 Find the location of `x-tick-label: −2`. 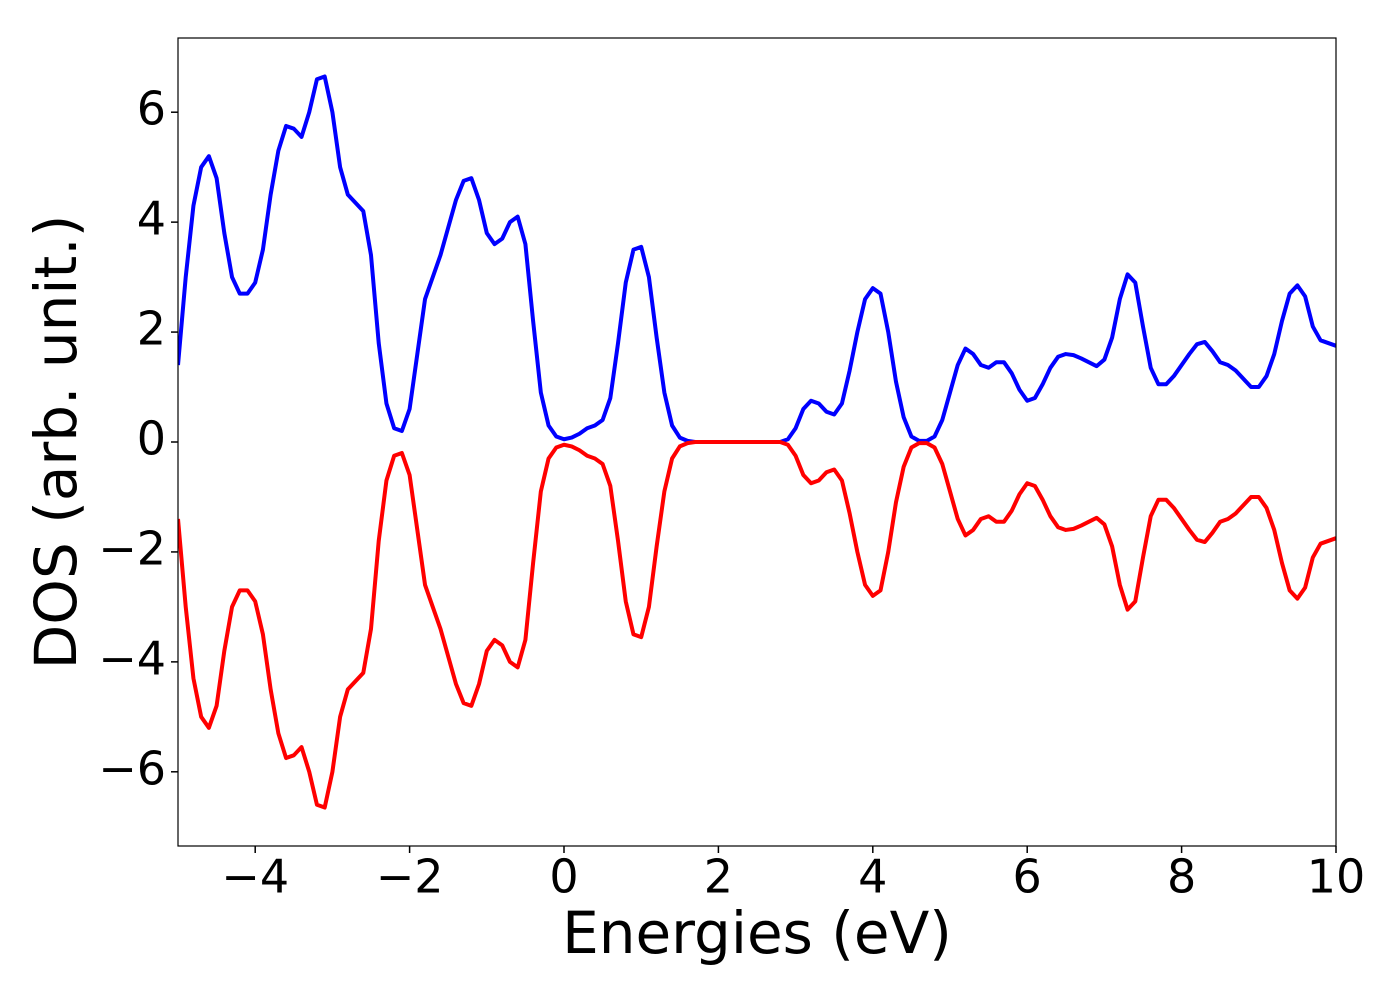

x-tick-label: −2 is located at coordinates (410, 877).